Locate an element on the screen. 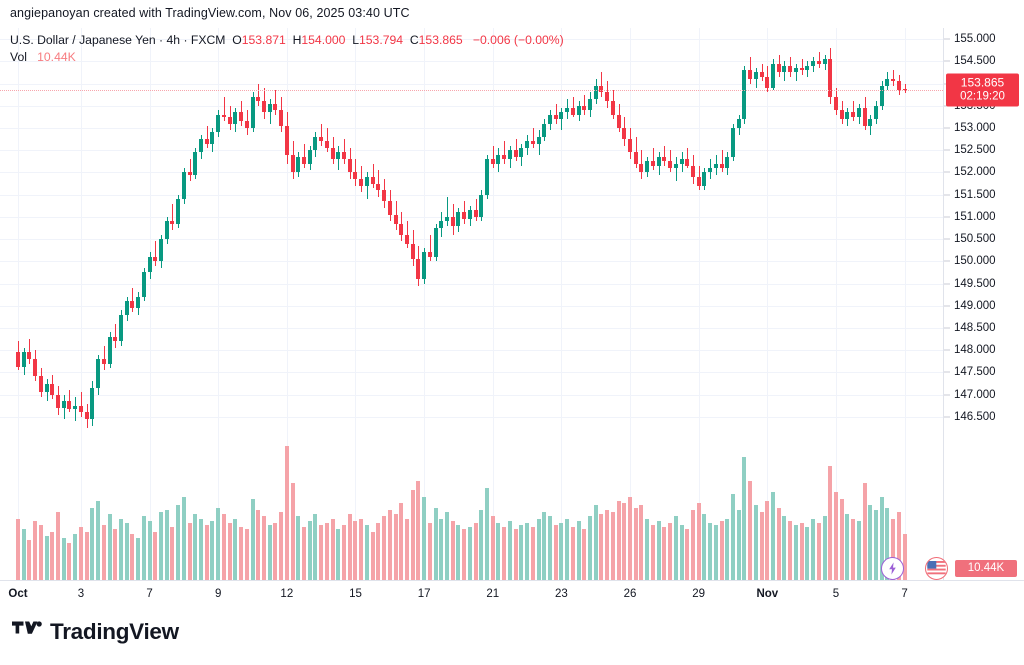 The width and height of the screenshot is (1024, 665). last-price-line is located at coordinates (471, 90).